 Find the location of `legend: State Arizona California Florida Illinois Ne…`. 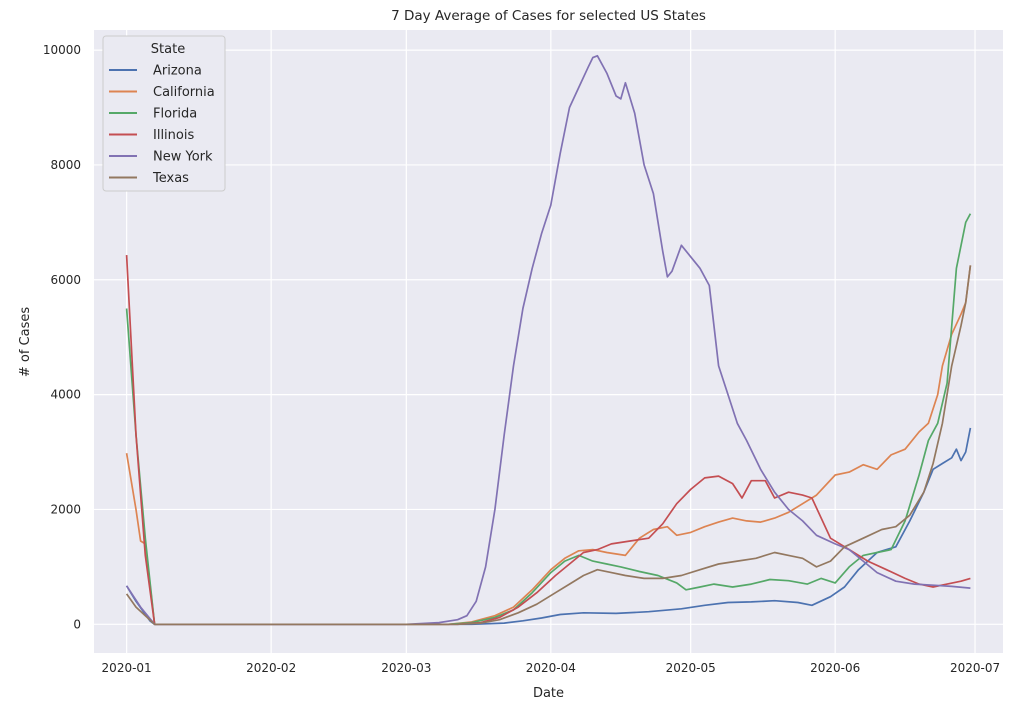

legend: State Arizona California Florida Illinois Ne… is located at coordinates (164, 113).